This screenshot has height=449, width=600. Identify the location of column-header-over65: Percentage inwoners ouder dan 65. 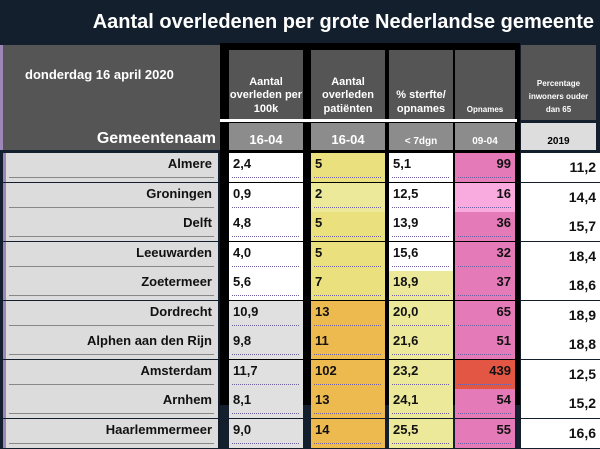
(558, 82).